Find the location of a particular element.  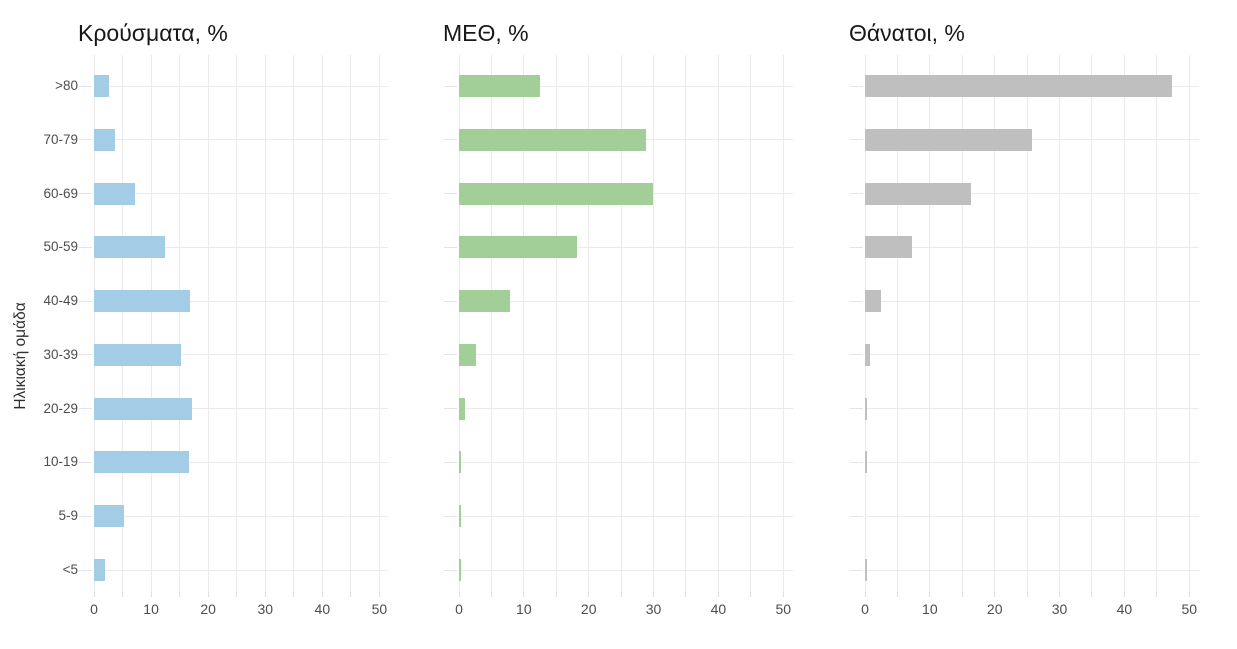

panel-title-cases: Κρούσματα, % is located at coordinates (153, 33).